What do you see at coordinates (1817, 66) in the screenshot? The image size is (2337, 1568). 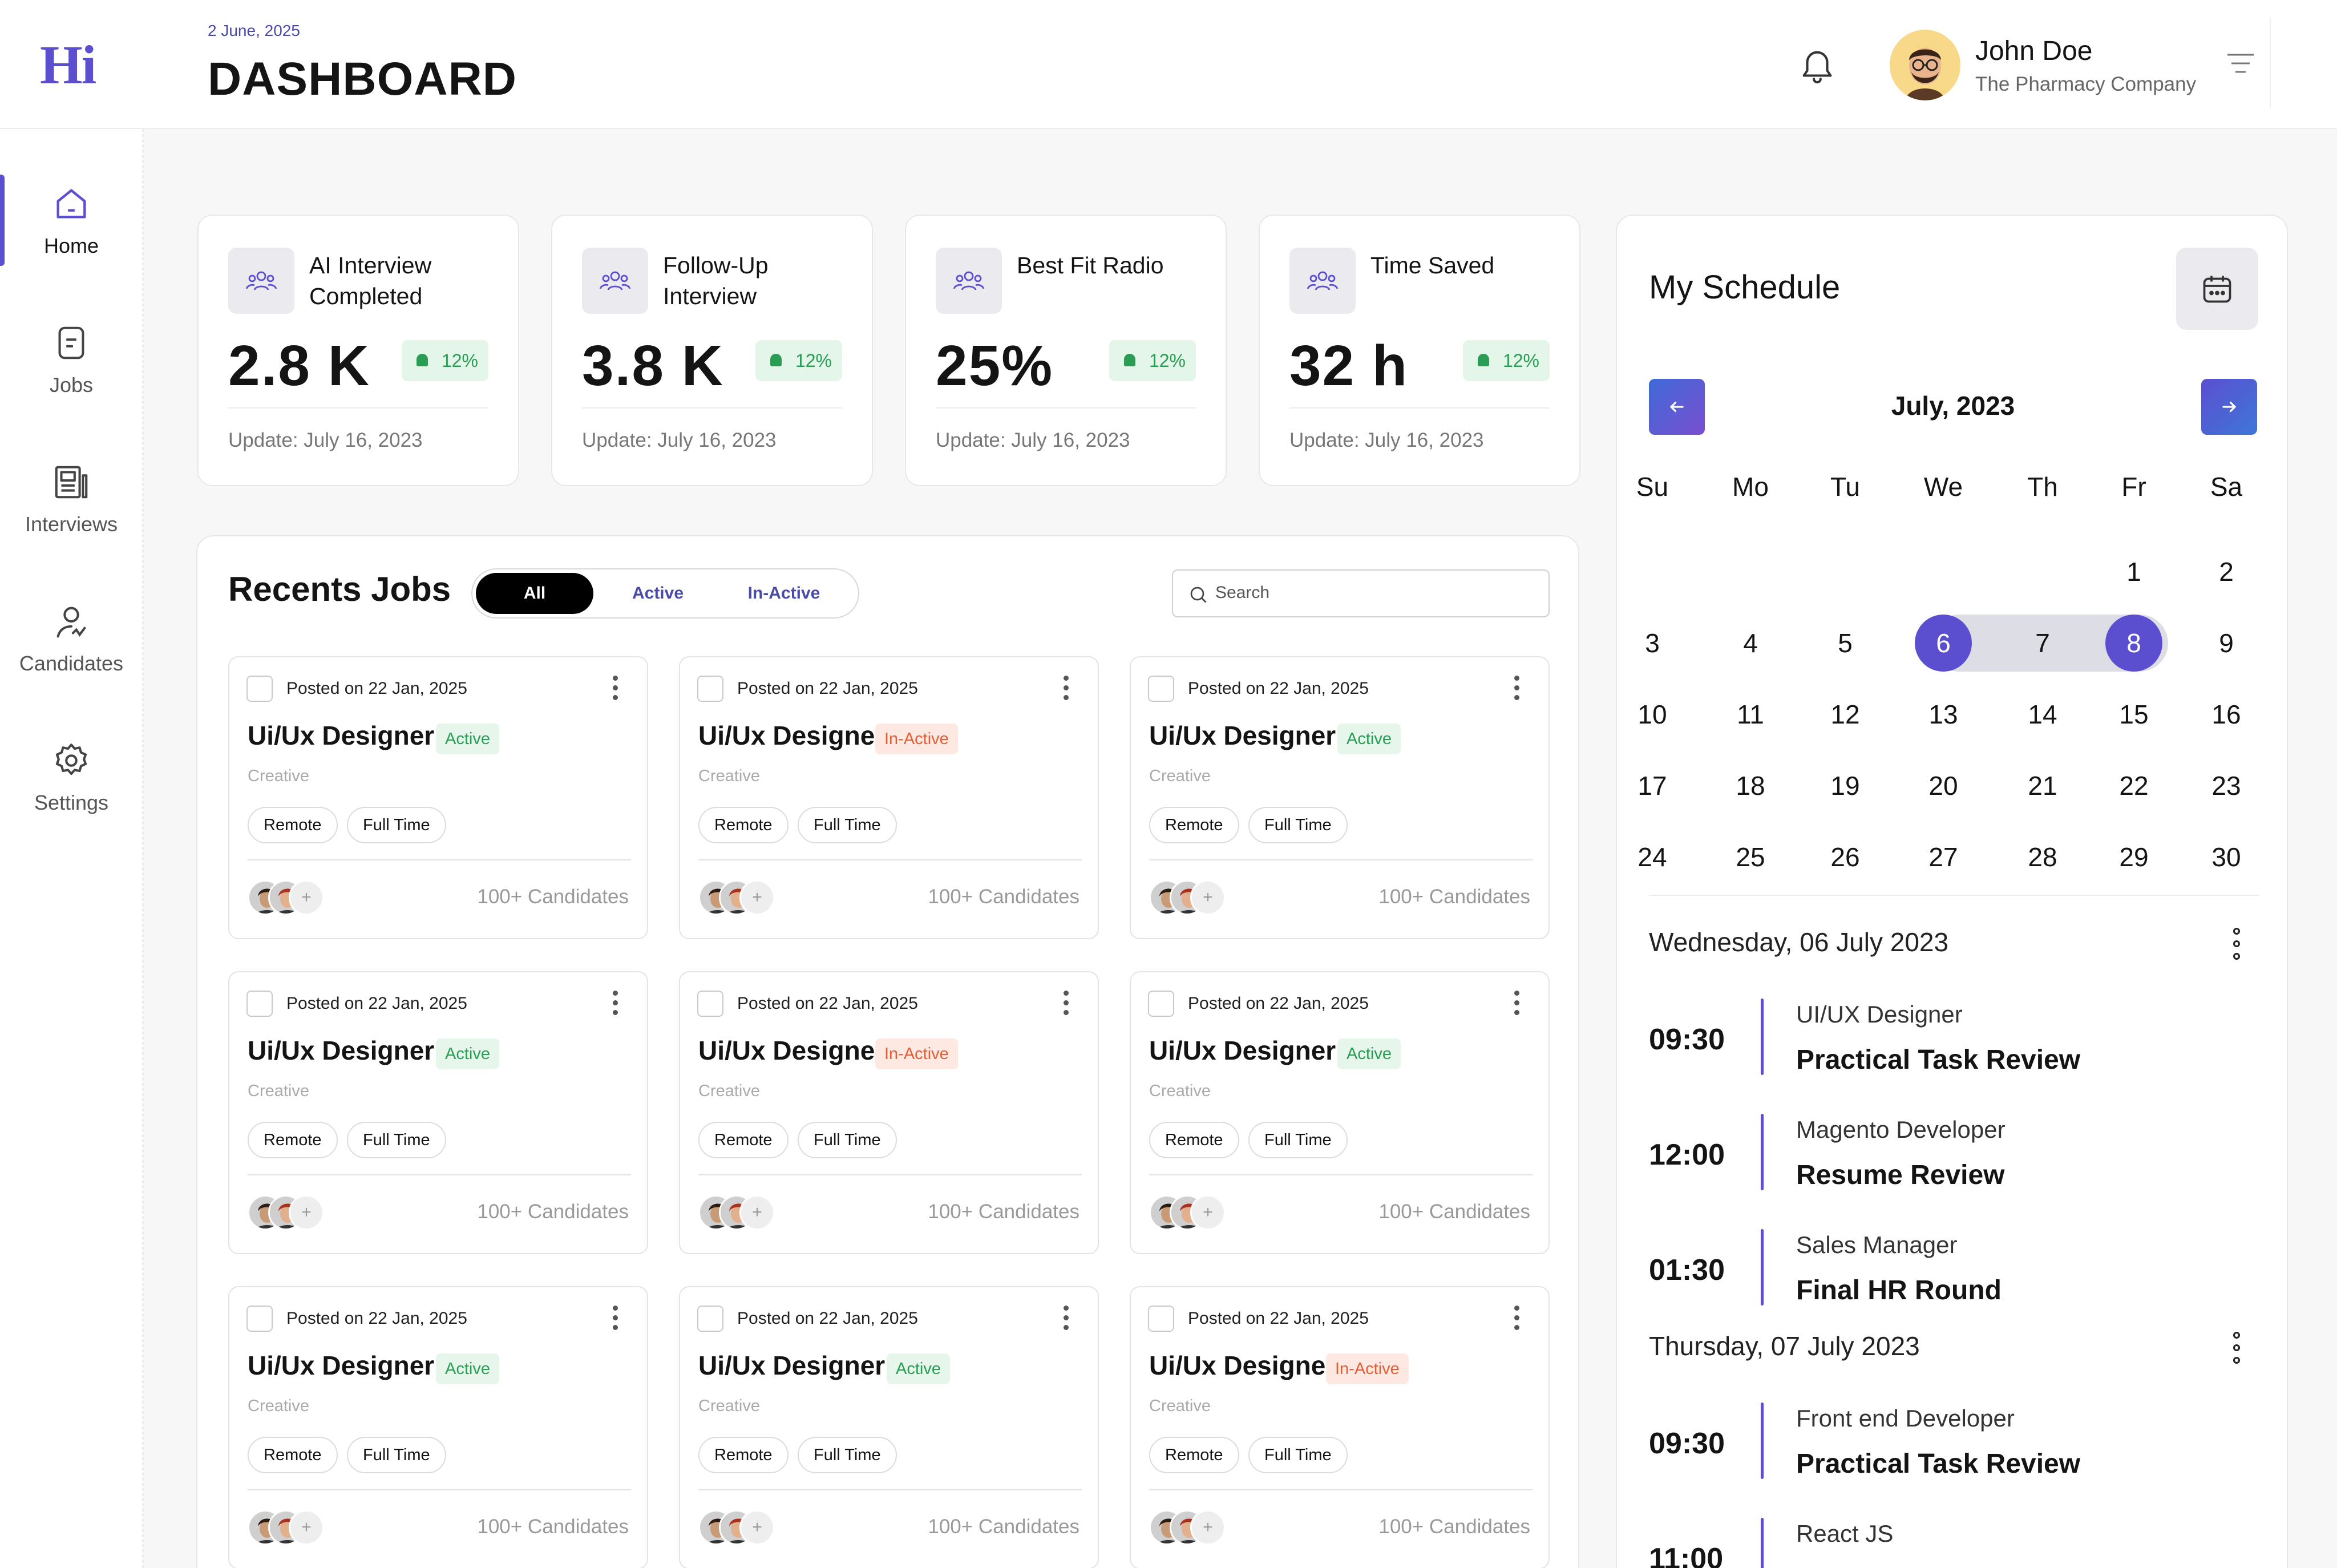 I see `bell-icon` at bounding box center [1817, 66].